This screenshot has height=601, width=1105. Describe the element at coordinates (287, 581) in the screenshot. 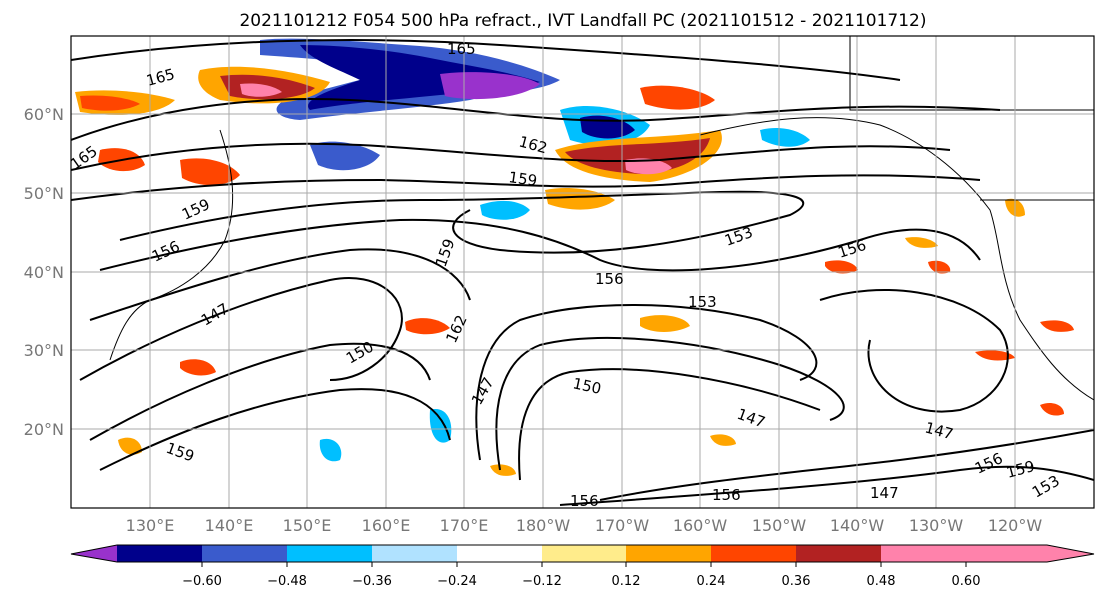

I see `colorbar-tick-label: −0.48` at that location.